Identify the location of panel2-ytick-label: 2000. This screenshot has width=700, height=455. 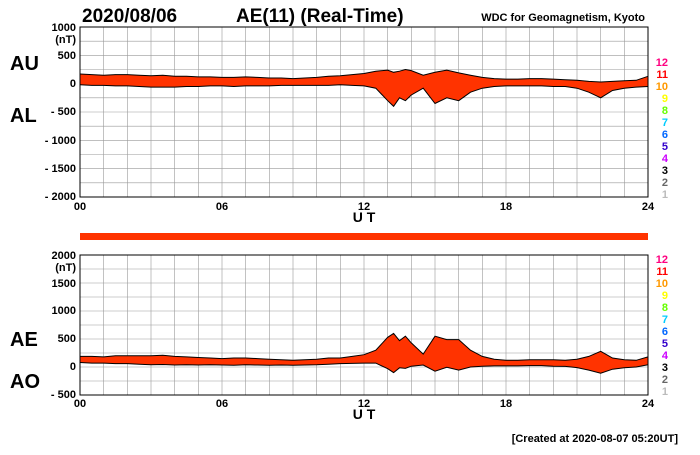
(64, 256).